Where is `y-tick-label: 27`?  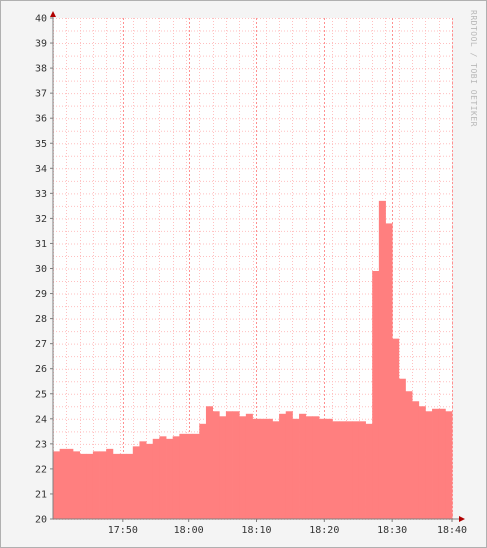
y-tick-label: 27 is located at coordinates (41, 344).